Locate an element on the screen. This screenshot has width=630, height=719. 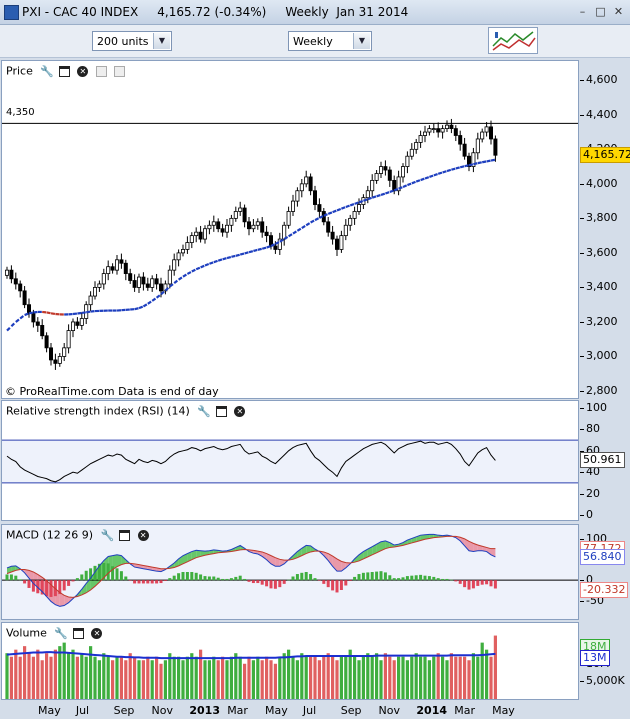
maximize-button: □ is located at coordinates (600, 11).